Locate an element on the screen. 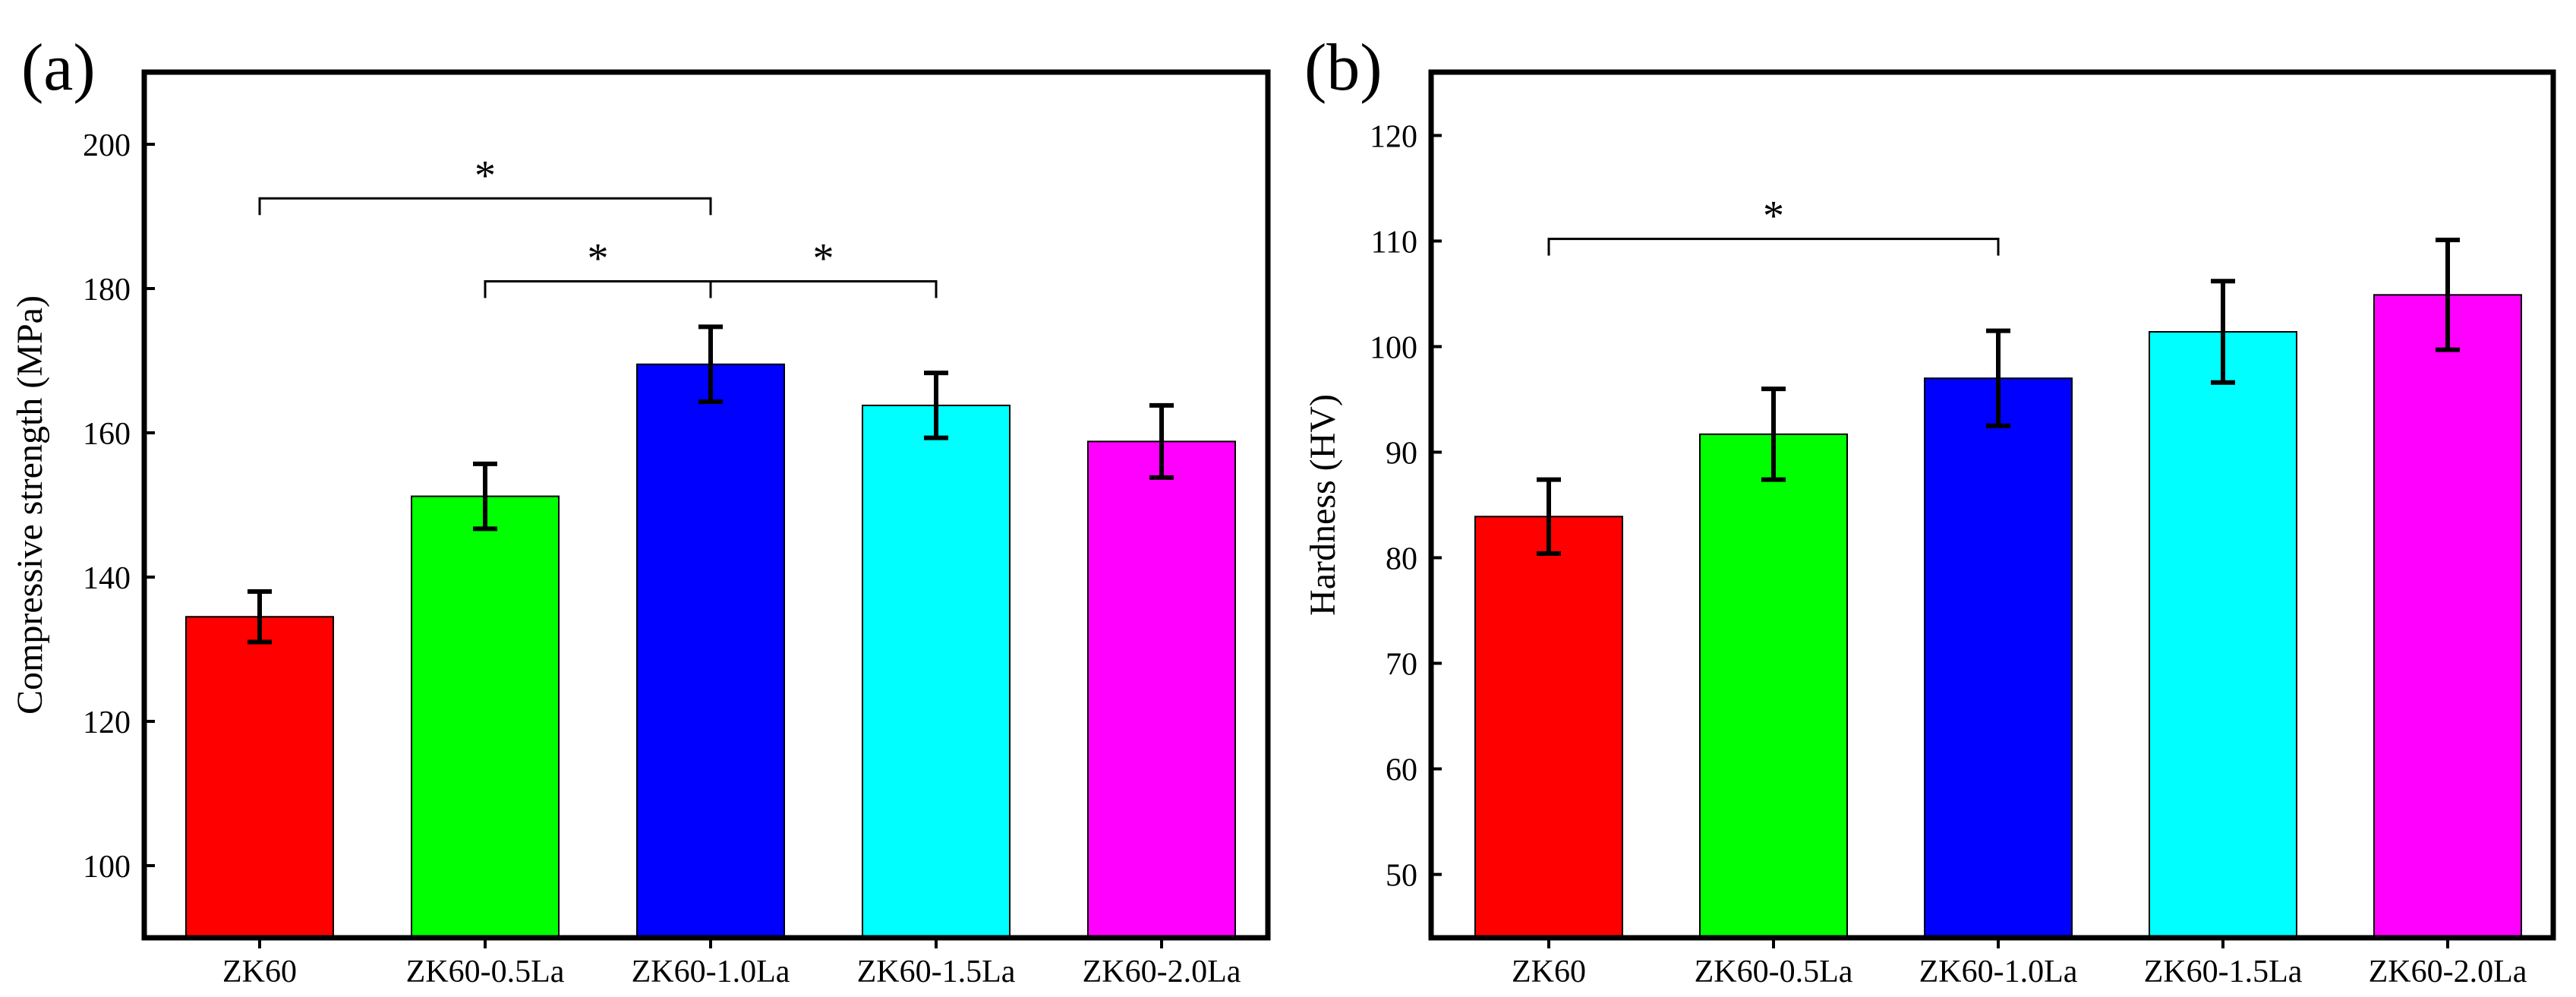 This screenshot has width=2576, height=997. y-tick-label: 60 is located at coordinates (1401, 770).